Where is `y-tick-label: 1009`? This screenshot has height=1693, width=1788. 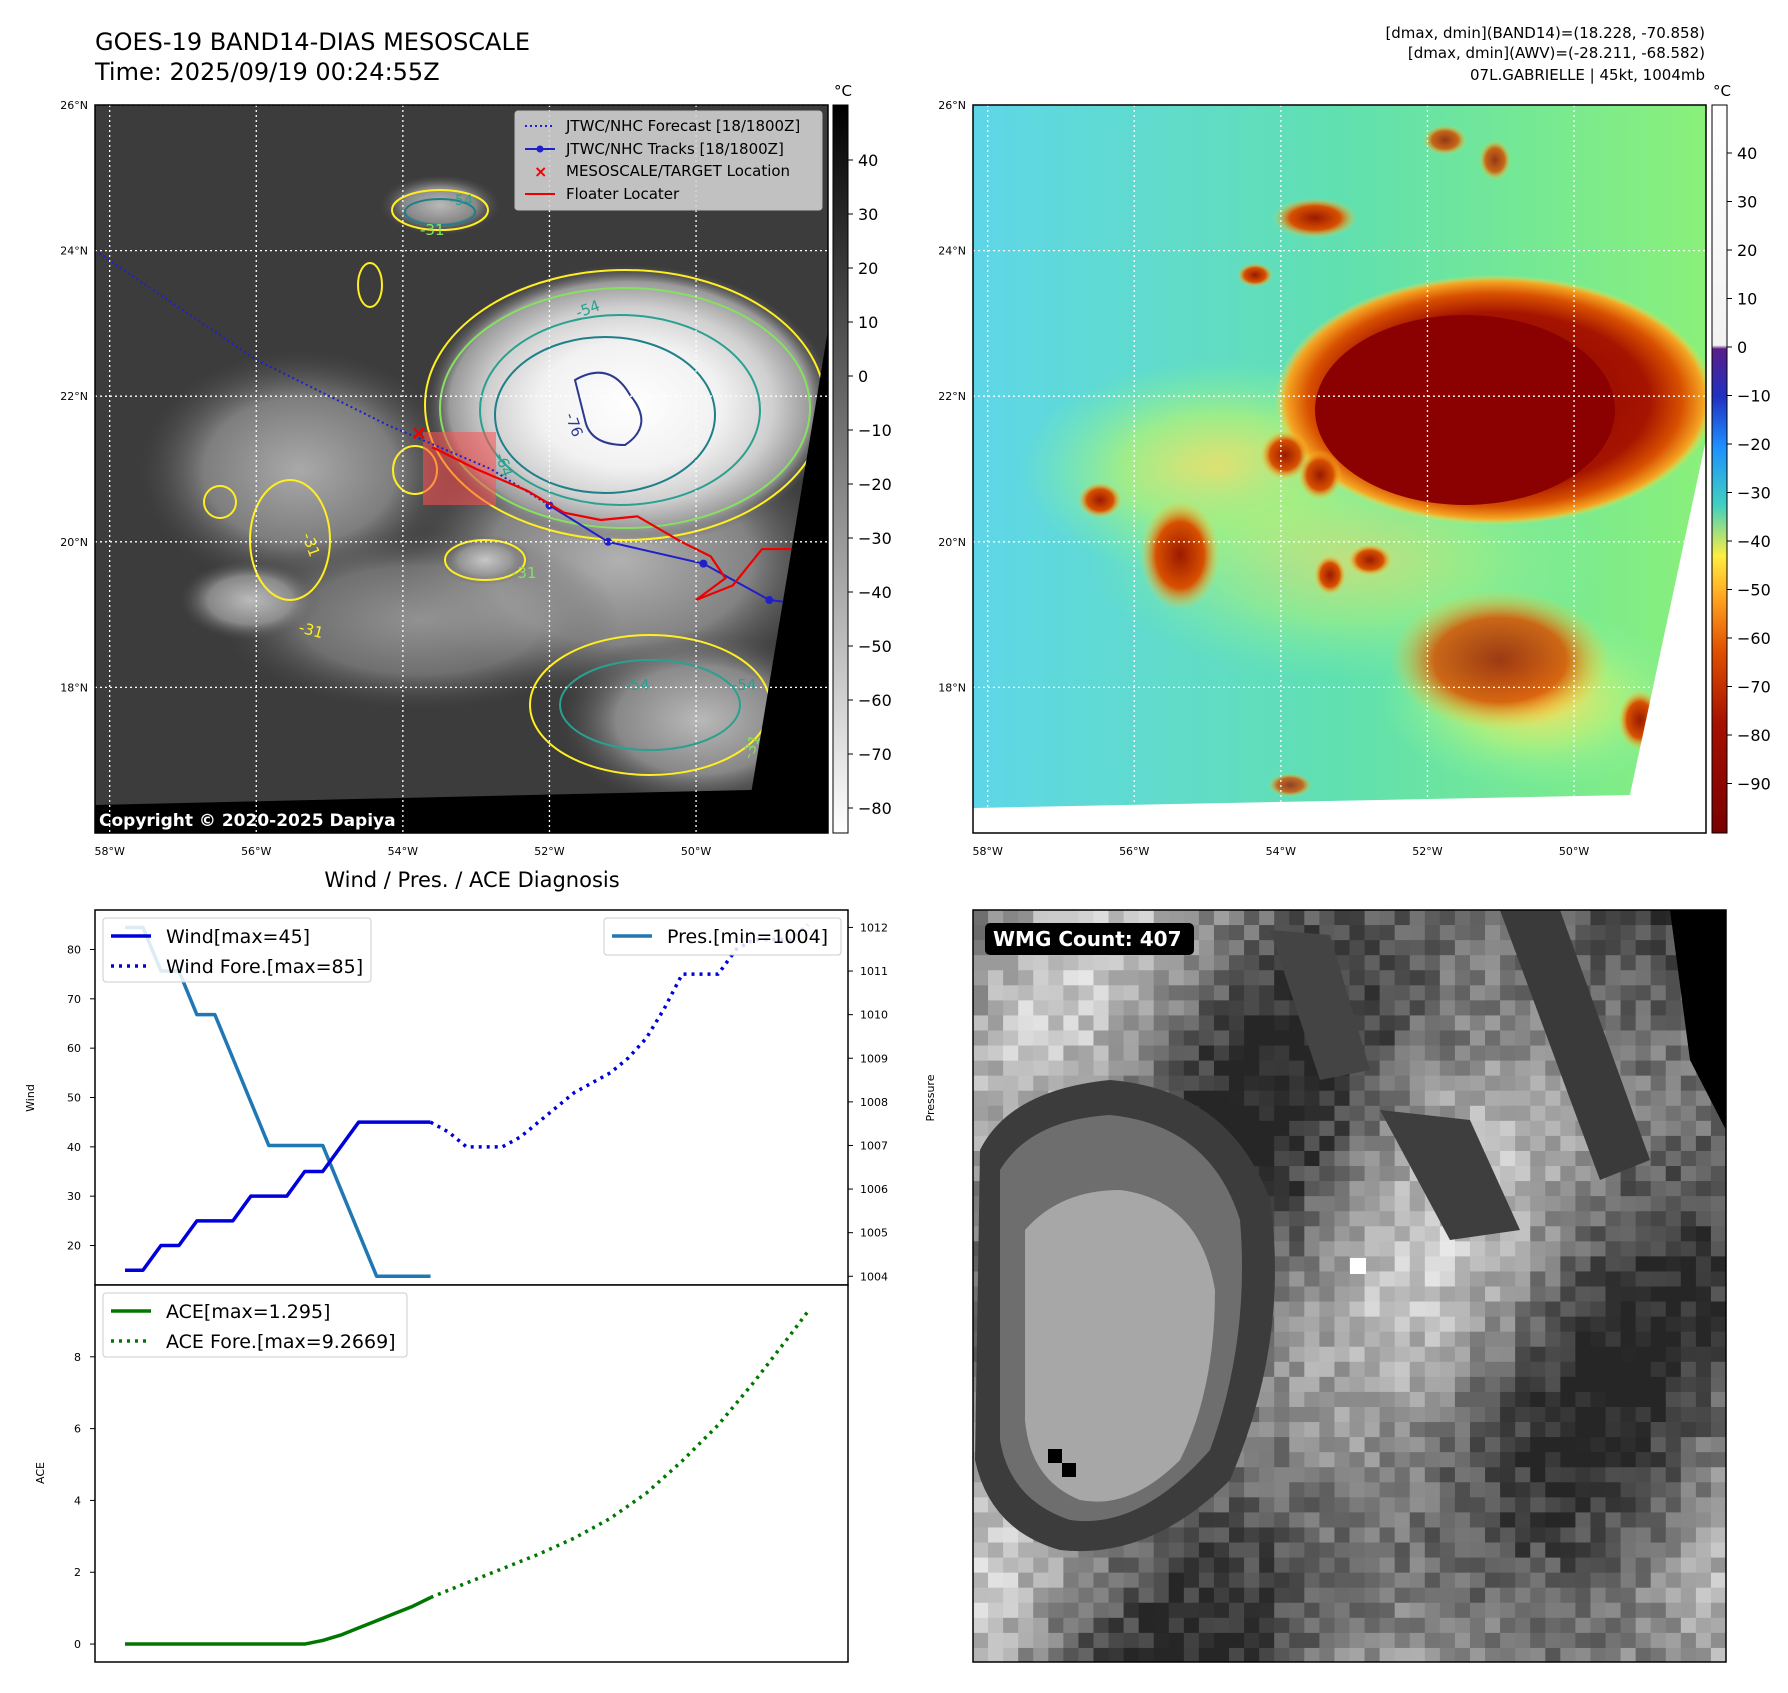
y-tick-label: 1009 is located at coordinates (874, 1058).